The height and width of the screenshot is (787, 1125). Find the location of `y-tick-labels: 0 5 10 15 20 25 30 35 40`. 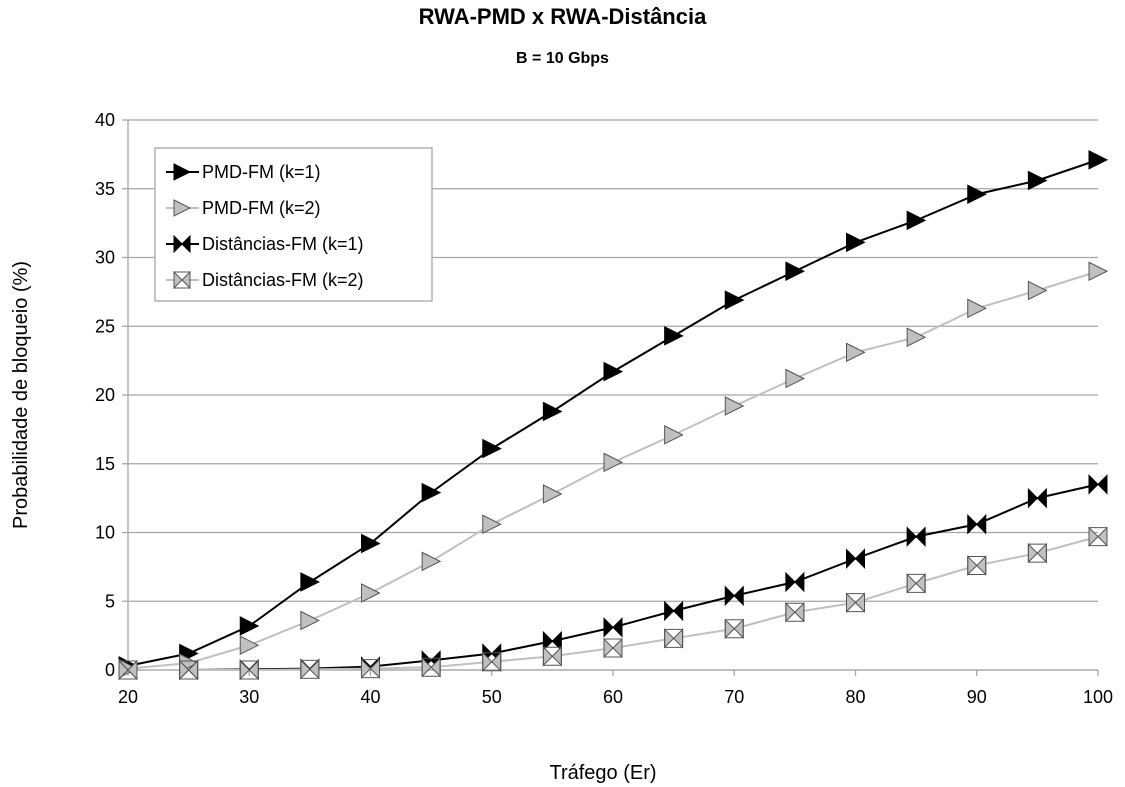

y-tick-labels: 0 5 10 15 20 25 30 35 40 is located at coordinates (105, 395).